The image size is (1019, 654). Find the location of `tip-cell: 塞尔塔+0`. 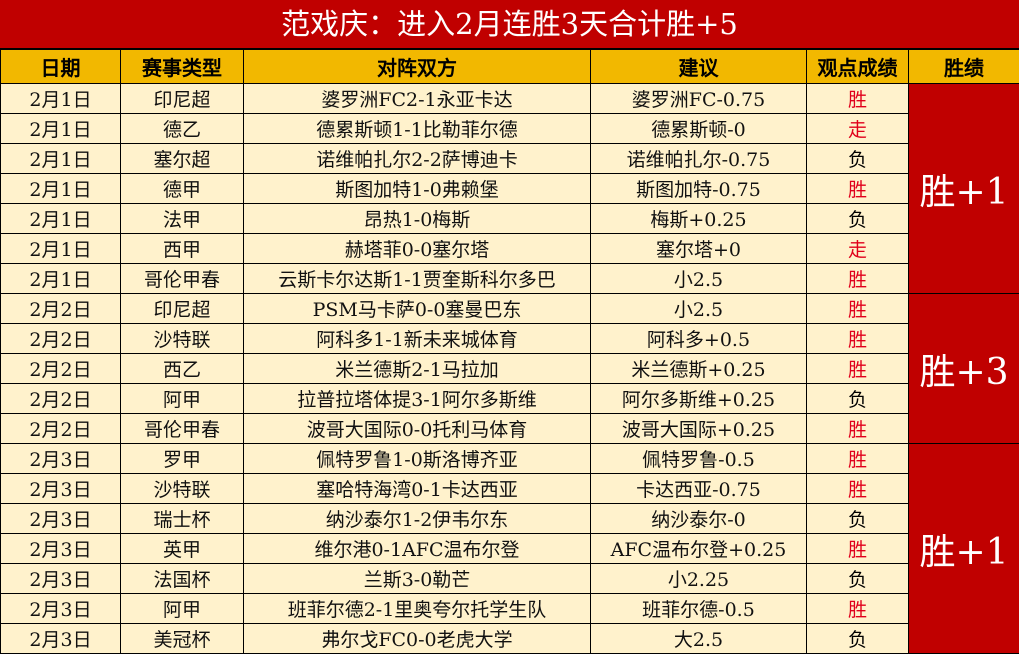

tip-cell: 塞尔塔+0 is located at coordinates (699, 249).